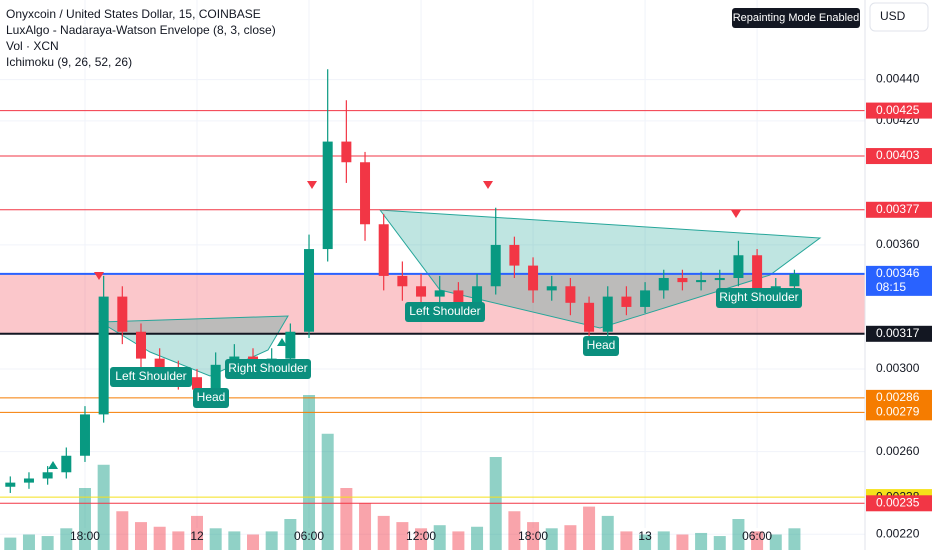  I want to click on y-tick-label: 0.00360, so click(898, 244).